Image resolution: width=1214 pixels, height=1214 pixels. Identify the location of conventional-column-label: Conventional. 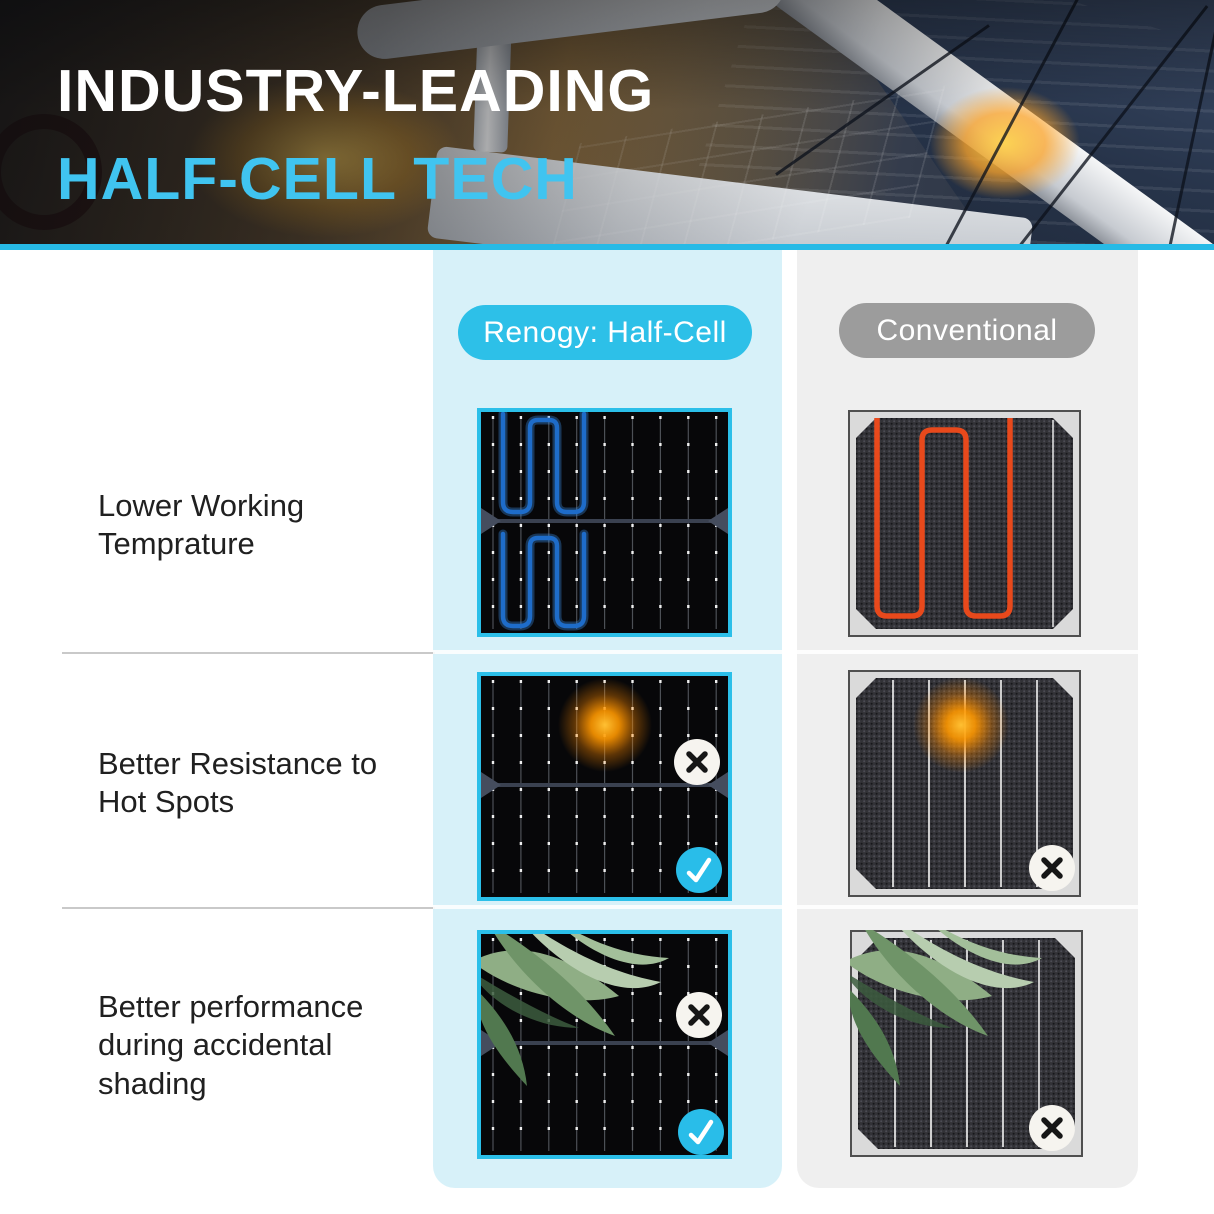
(967, 330).